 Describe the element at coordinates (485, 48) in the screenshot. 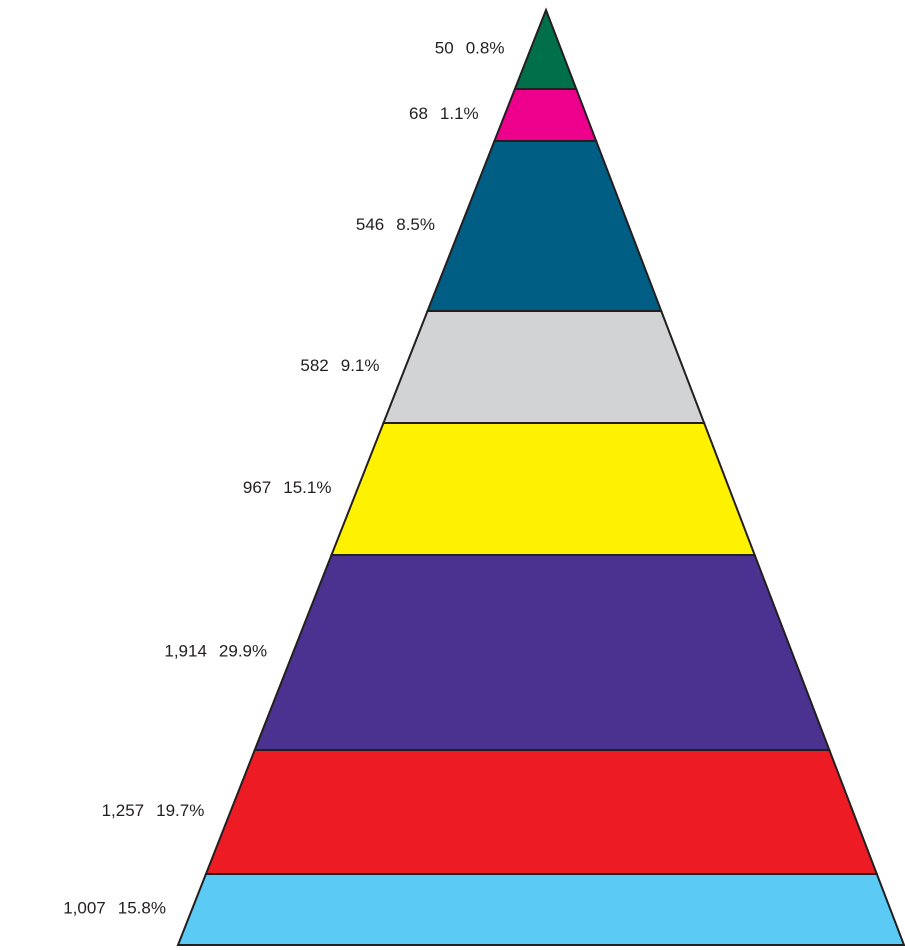

I see `percentage-label: 0.8%` at that location.